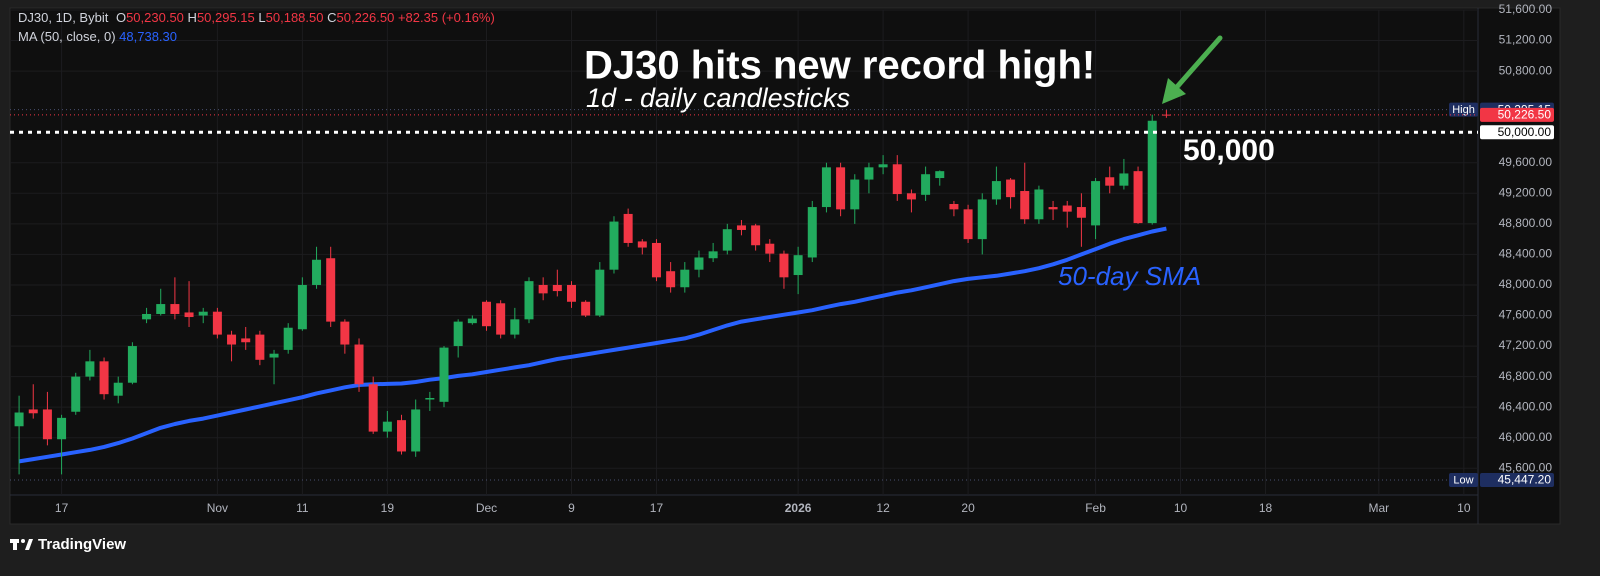 The width and height of the screenshot is (1600, 576). I want to click on price-badge-name: Low, so click(1463, 480).